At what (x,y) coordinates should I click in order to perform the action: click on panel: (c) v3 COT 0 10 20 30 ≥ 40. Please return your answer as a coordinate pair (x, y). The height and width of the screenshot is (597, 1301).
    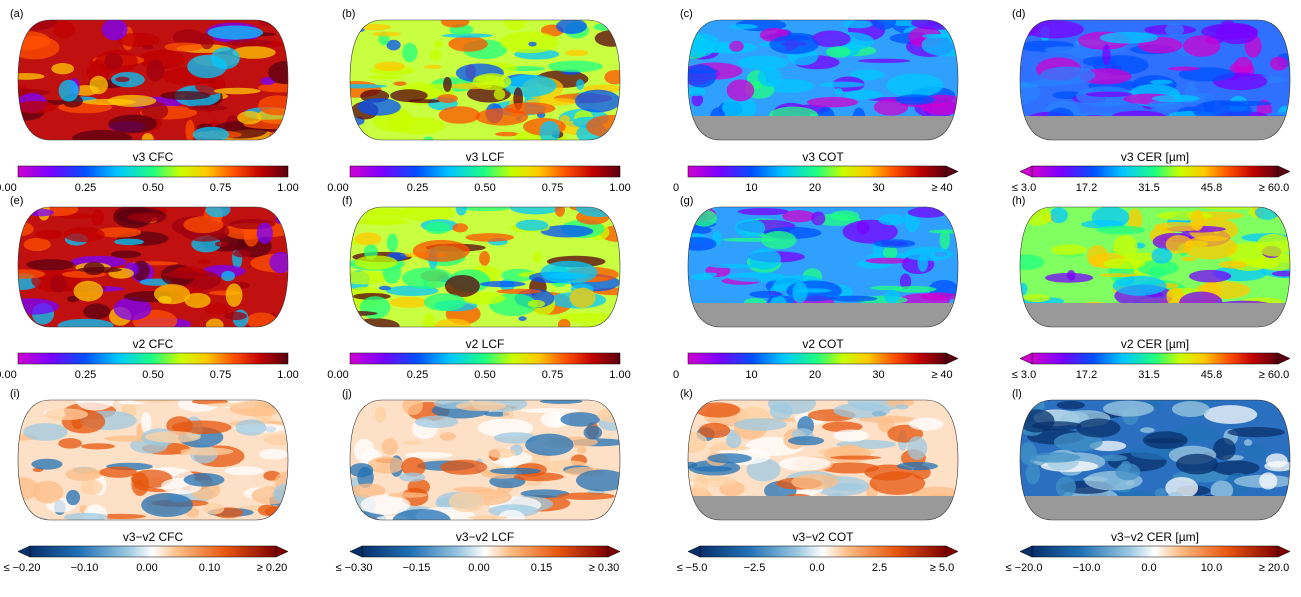
    Looking at the image, I should click on (816, 101).